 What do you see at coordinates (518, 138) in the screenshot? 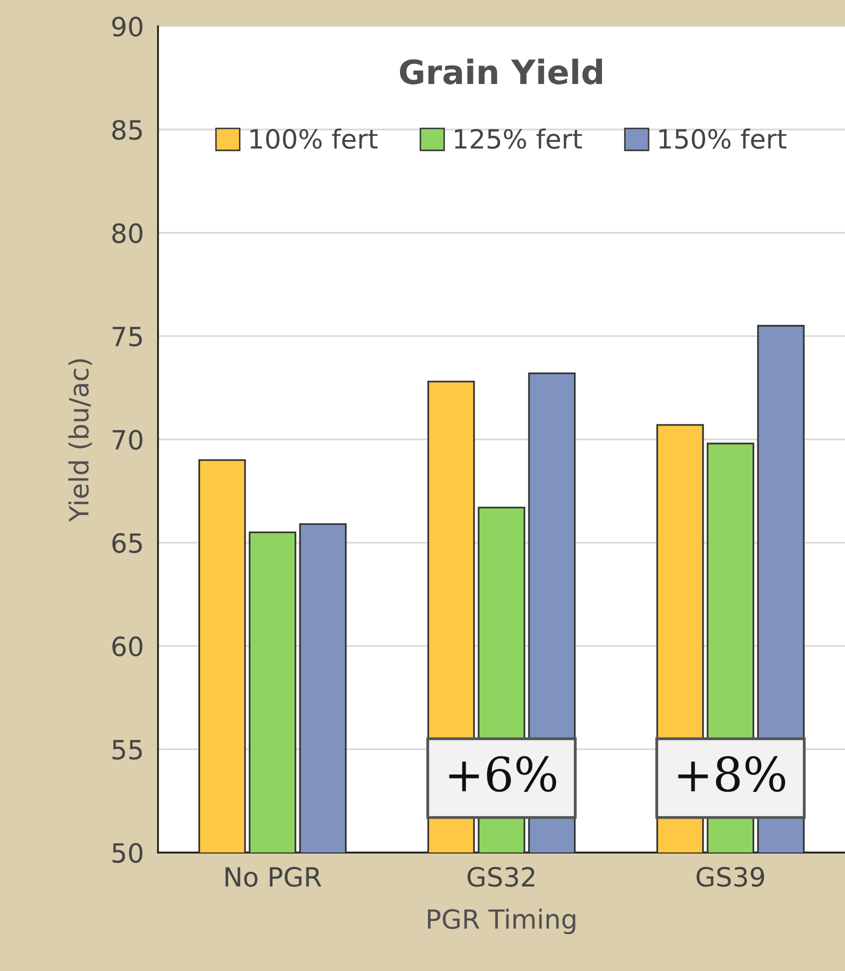
I see `legend-label: 125% fert` at bounding box center [518, 138].